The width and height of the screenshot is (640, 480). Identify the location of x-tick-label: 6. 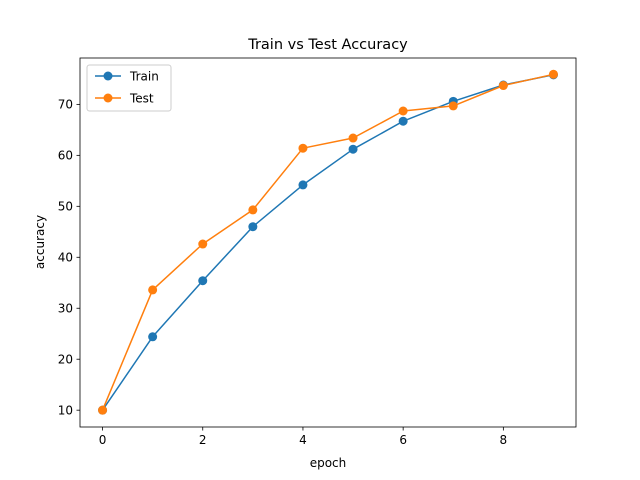
(403, 440).